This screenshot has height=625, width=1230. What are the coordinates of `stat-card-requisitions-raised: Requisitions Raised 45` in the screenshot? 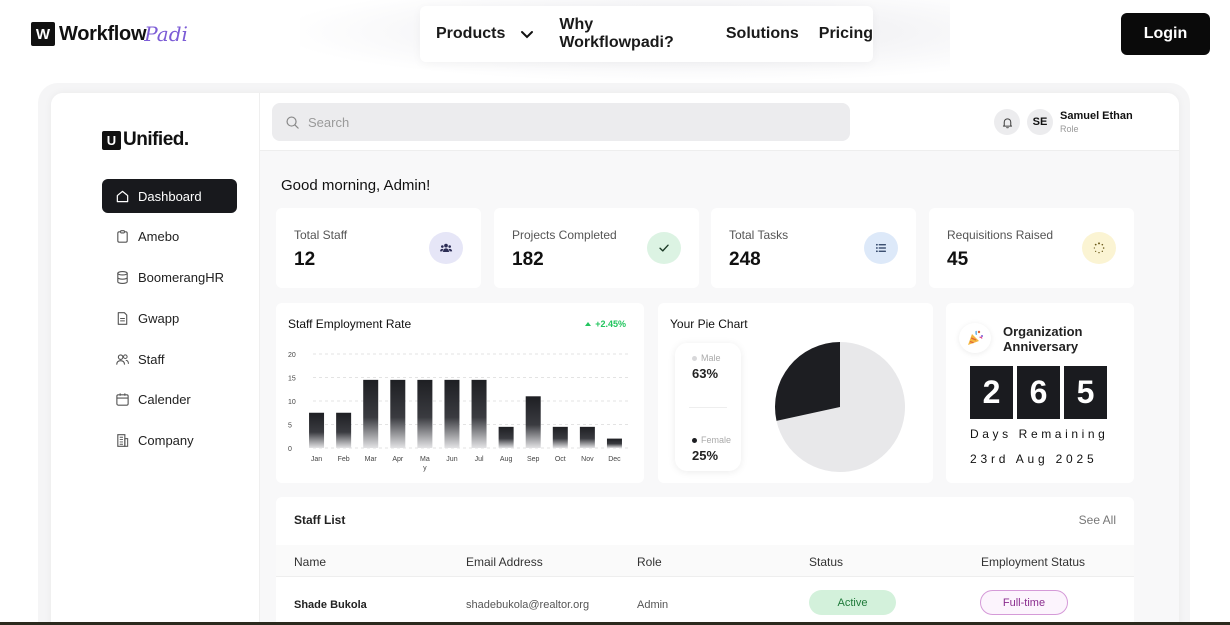 It's located at (1031, 248).